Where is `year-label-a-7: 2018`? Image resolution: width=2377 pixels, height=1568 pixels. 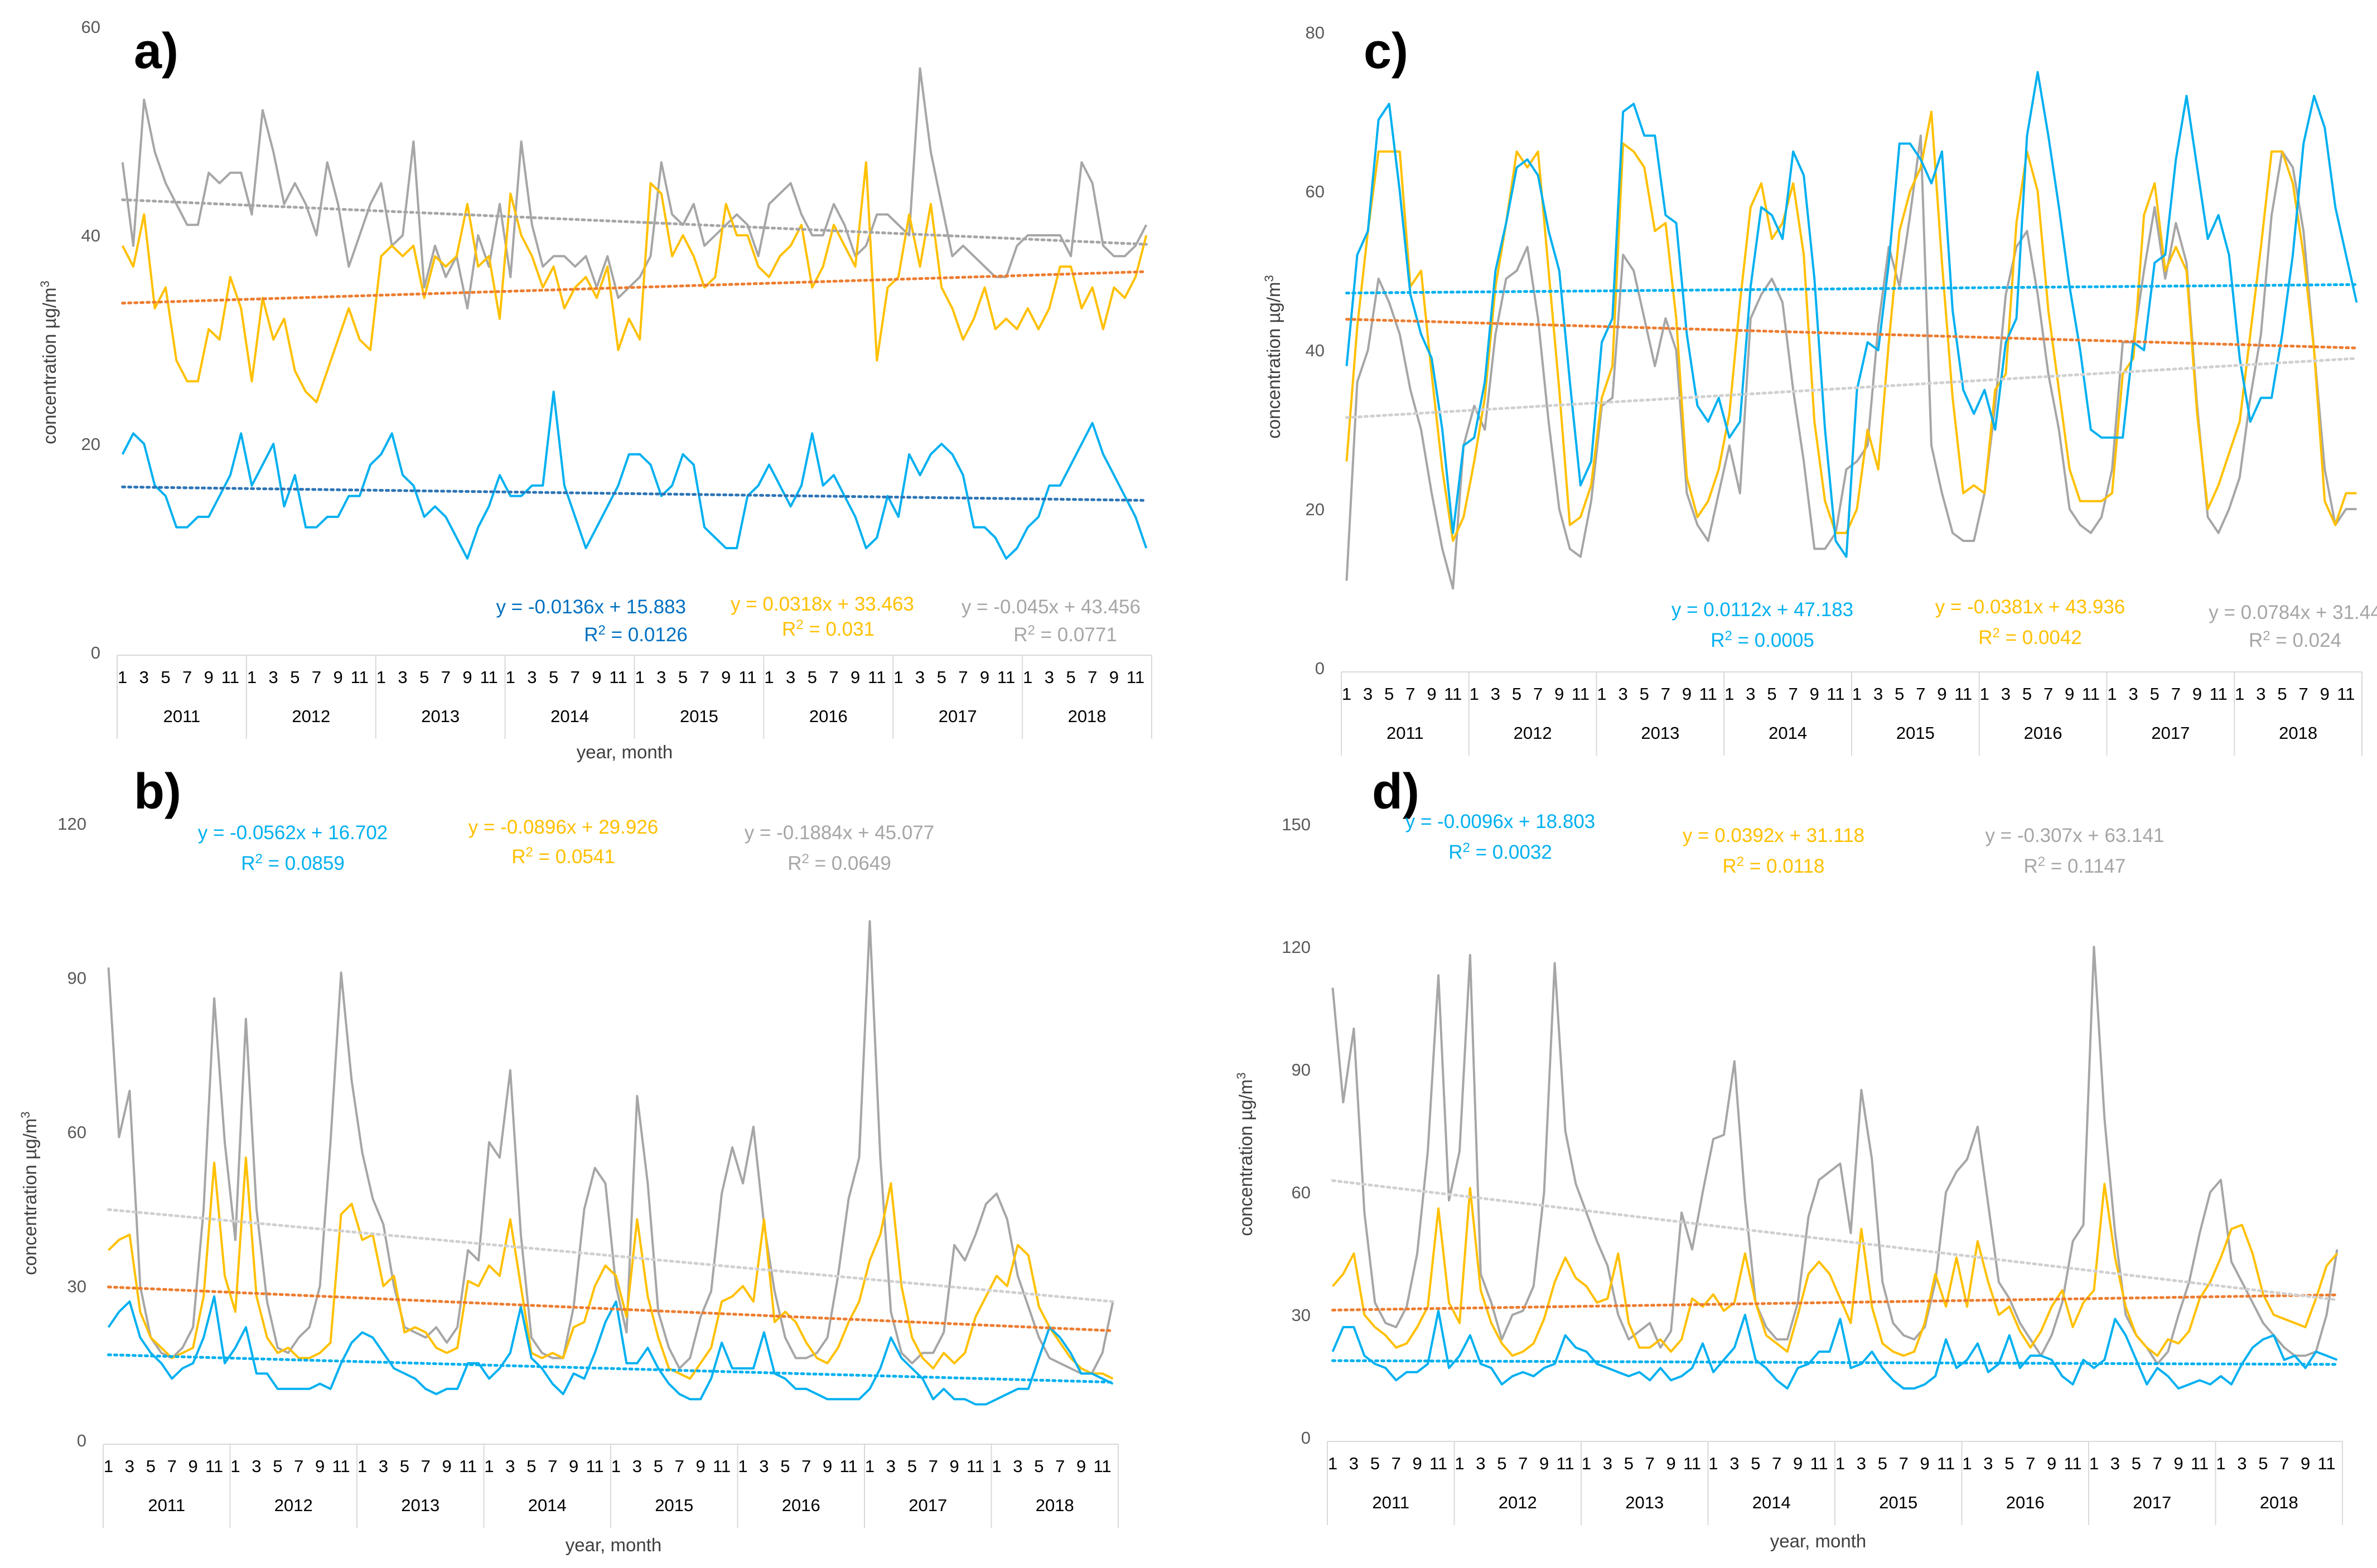 year-label-a-7: 2018 is located at coordinates (1087, 716).